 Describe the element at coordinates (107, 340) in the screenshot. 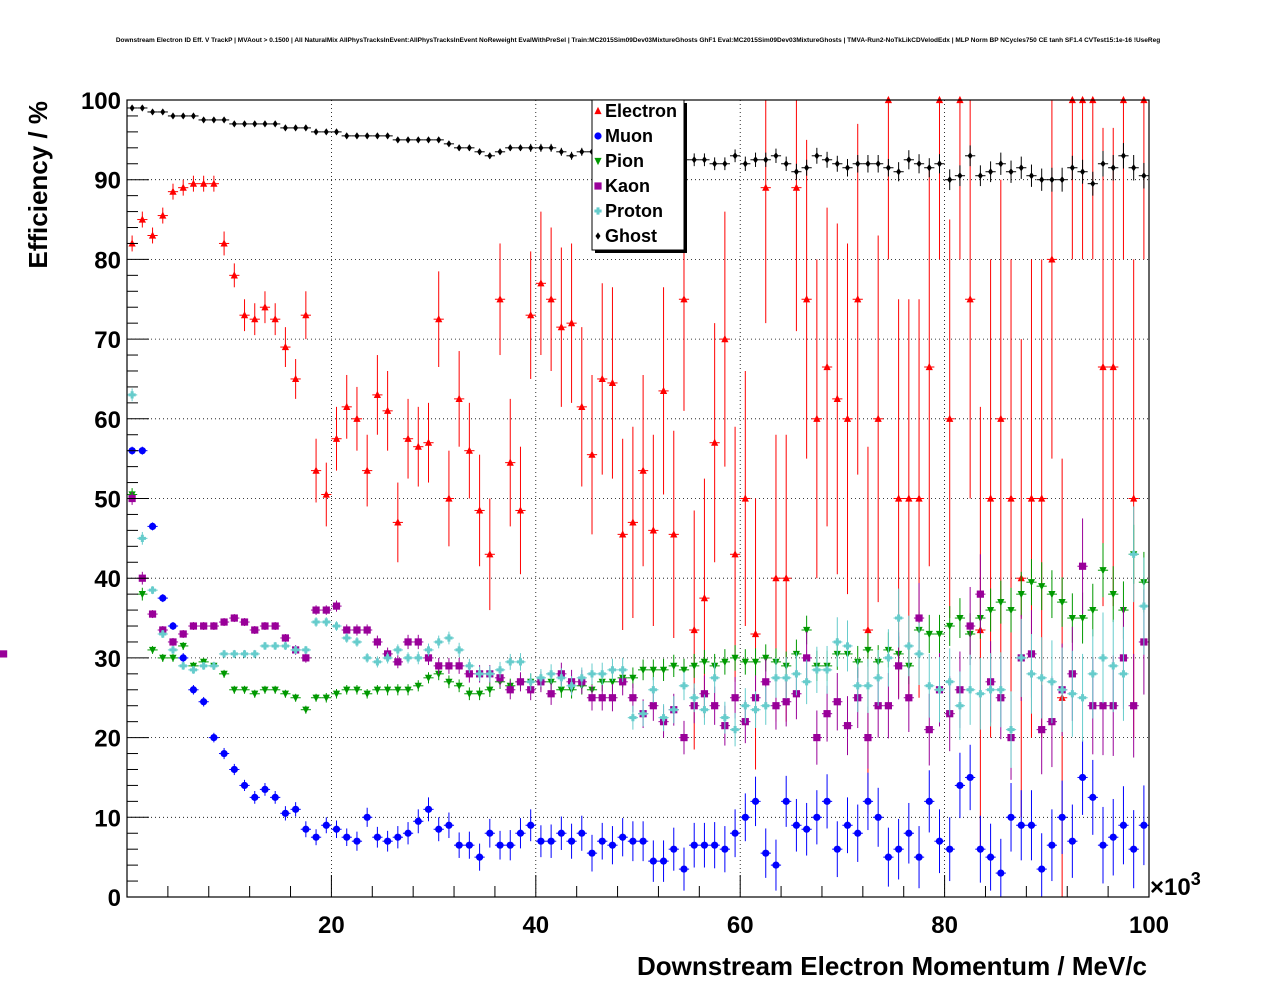

I see `y-tick-label: 70` at that location.